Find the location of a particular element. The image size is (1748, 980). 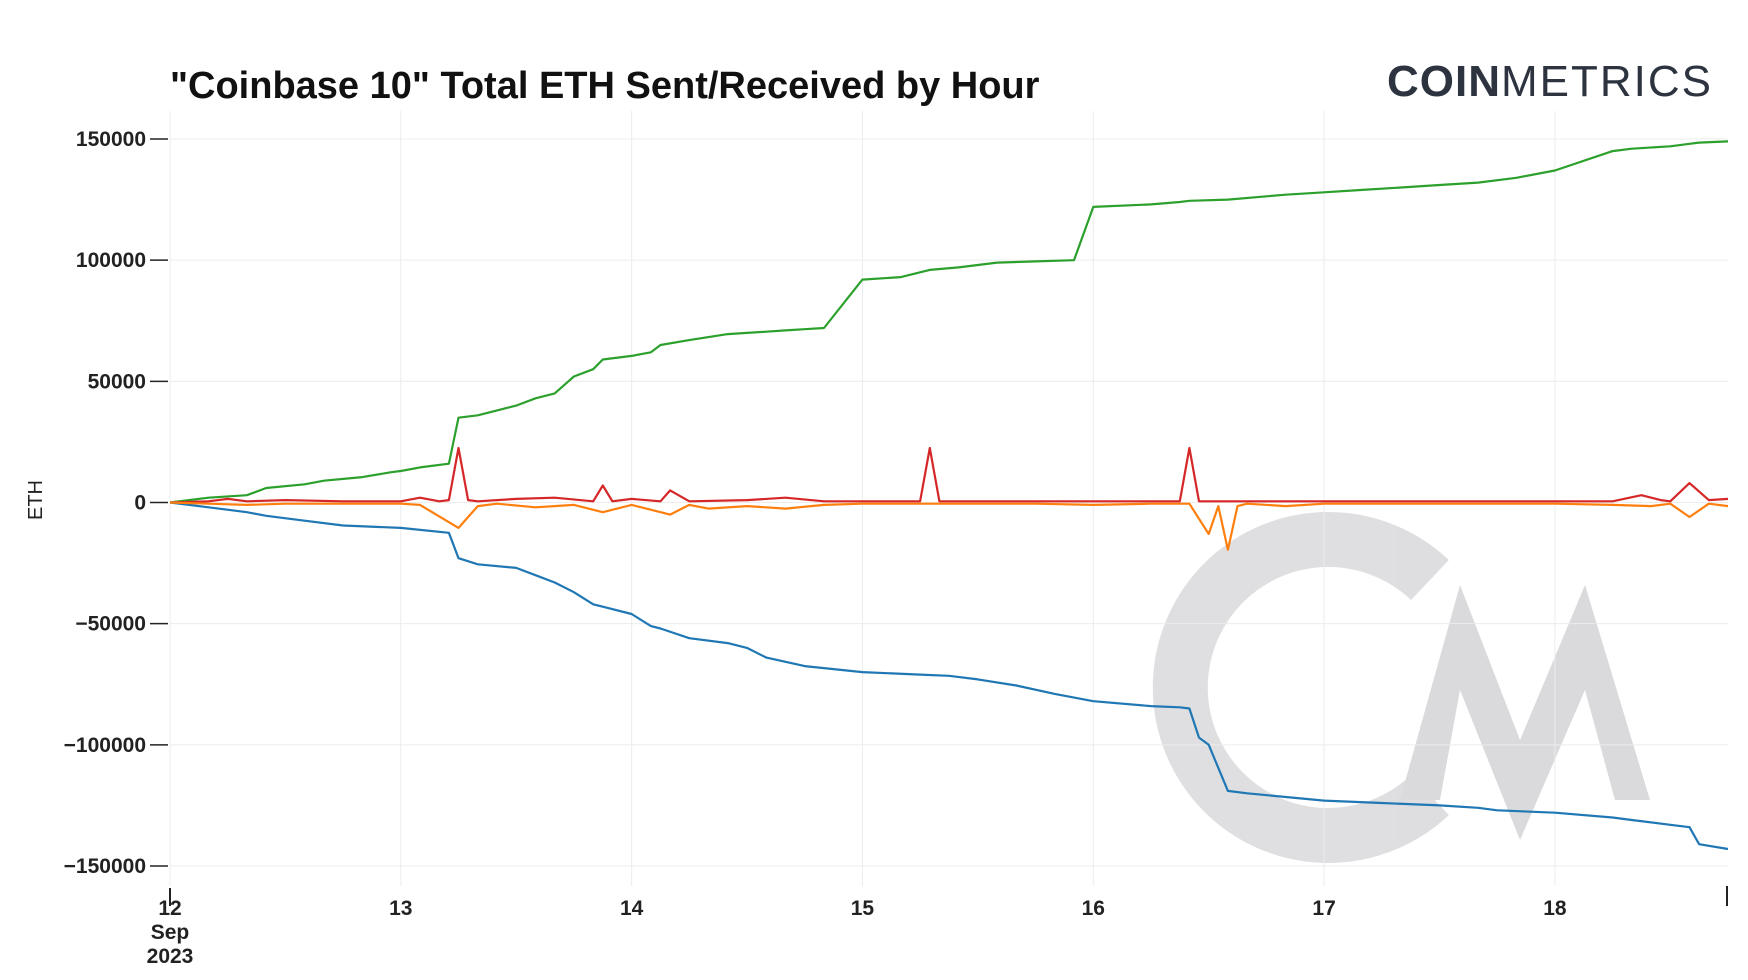

x-tick-label-line: 13 is located at coordinates (400, 908).